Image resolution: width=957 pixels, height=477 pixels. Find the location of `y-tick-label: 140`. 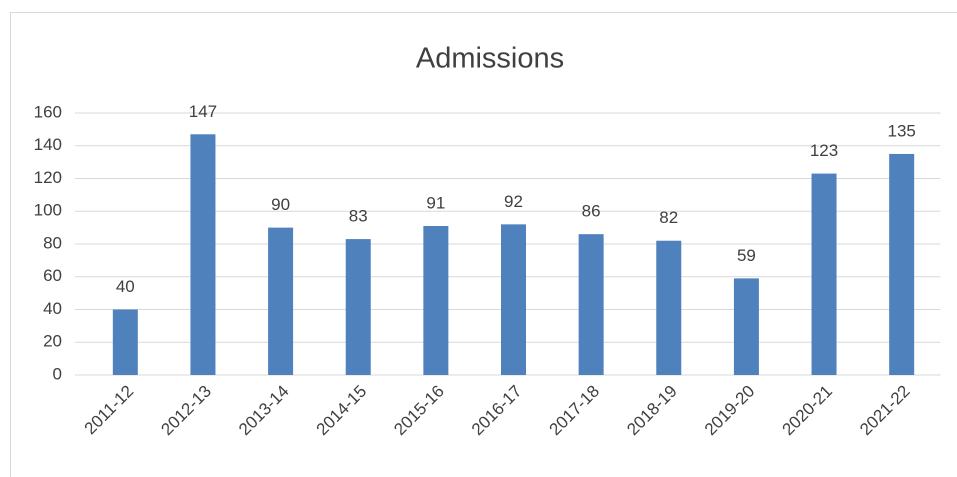

y-tick-label: 140 is located at coordinates (48, 144).